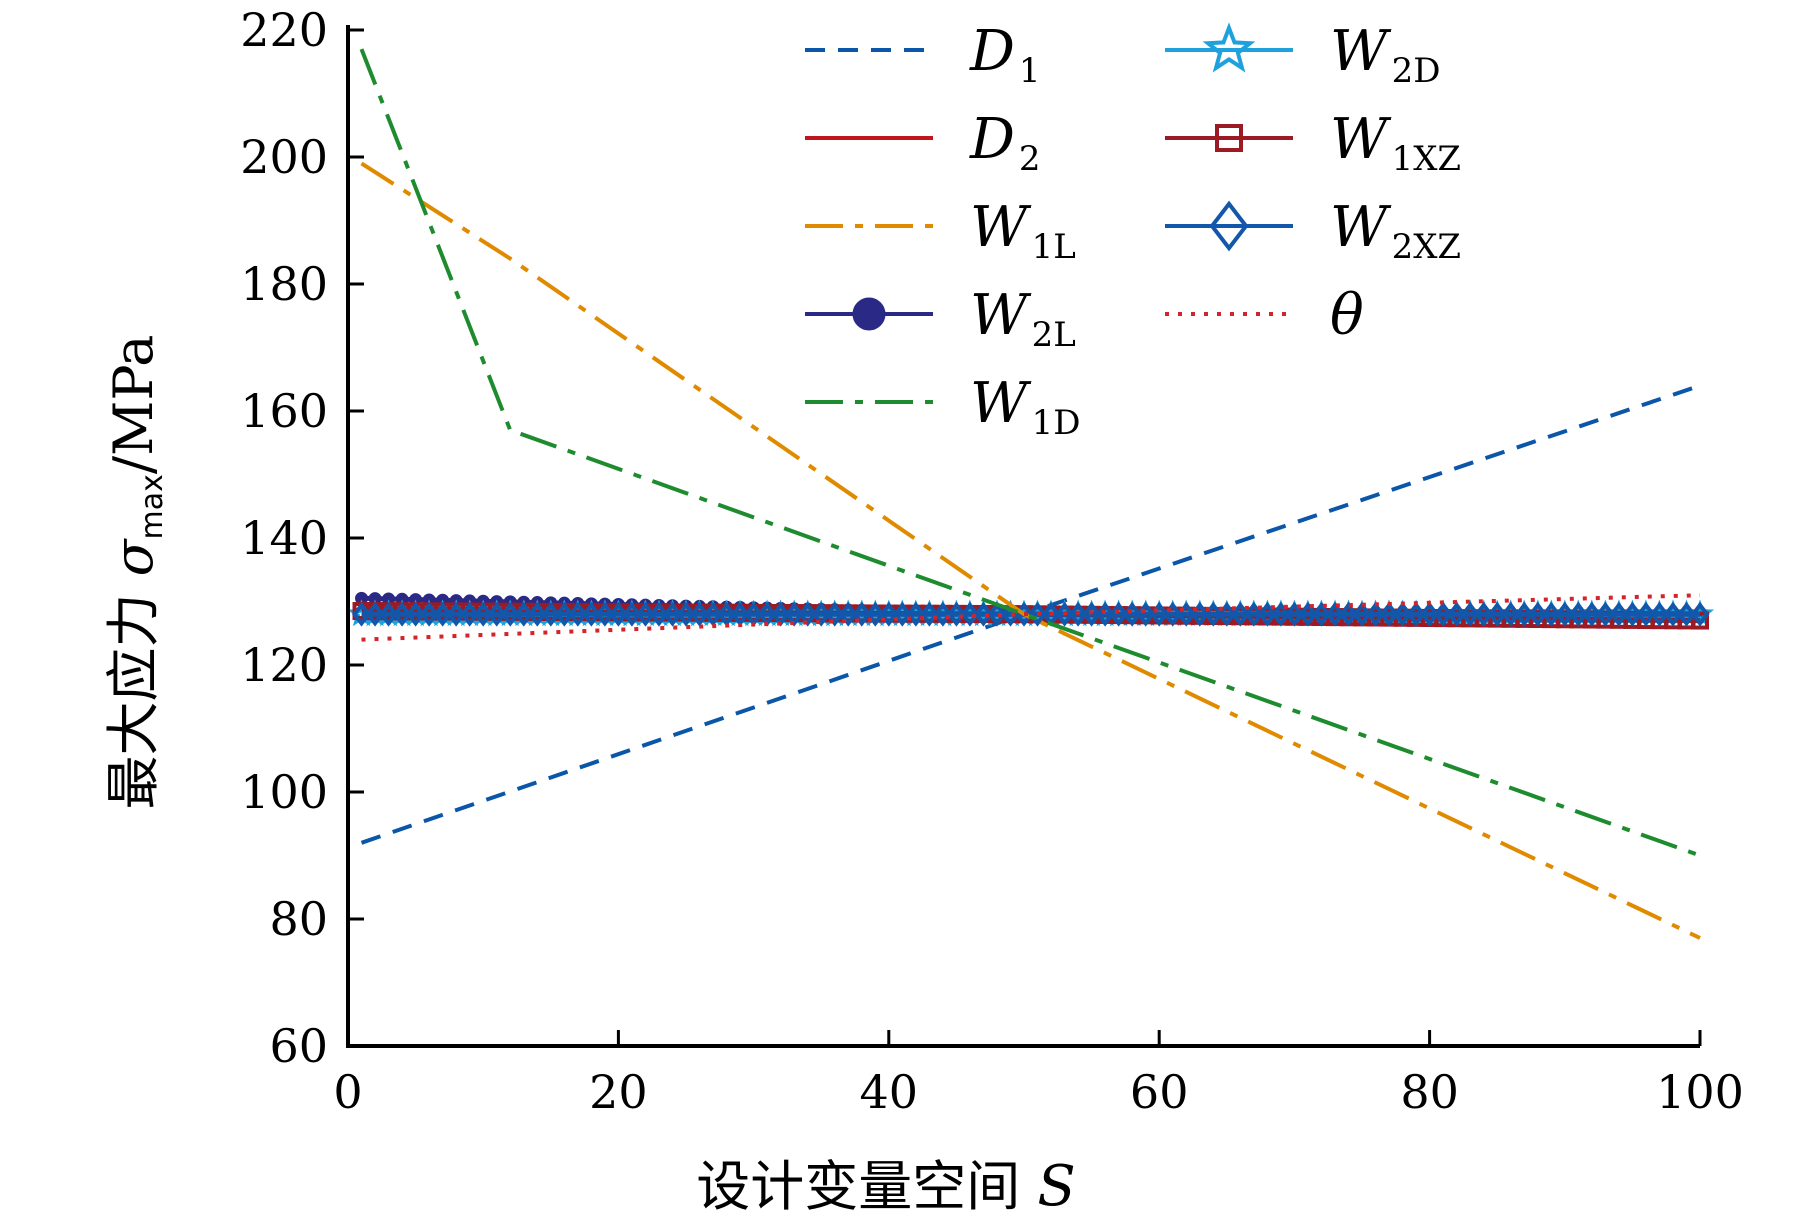 This screenshot has height=1215, width=1819. I want to click on x-tick-label: 20, so click(618, 1092).